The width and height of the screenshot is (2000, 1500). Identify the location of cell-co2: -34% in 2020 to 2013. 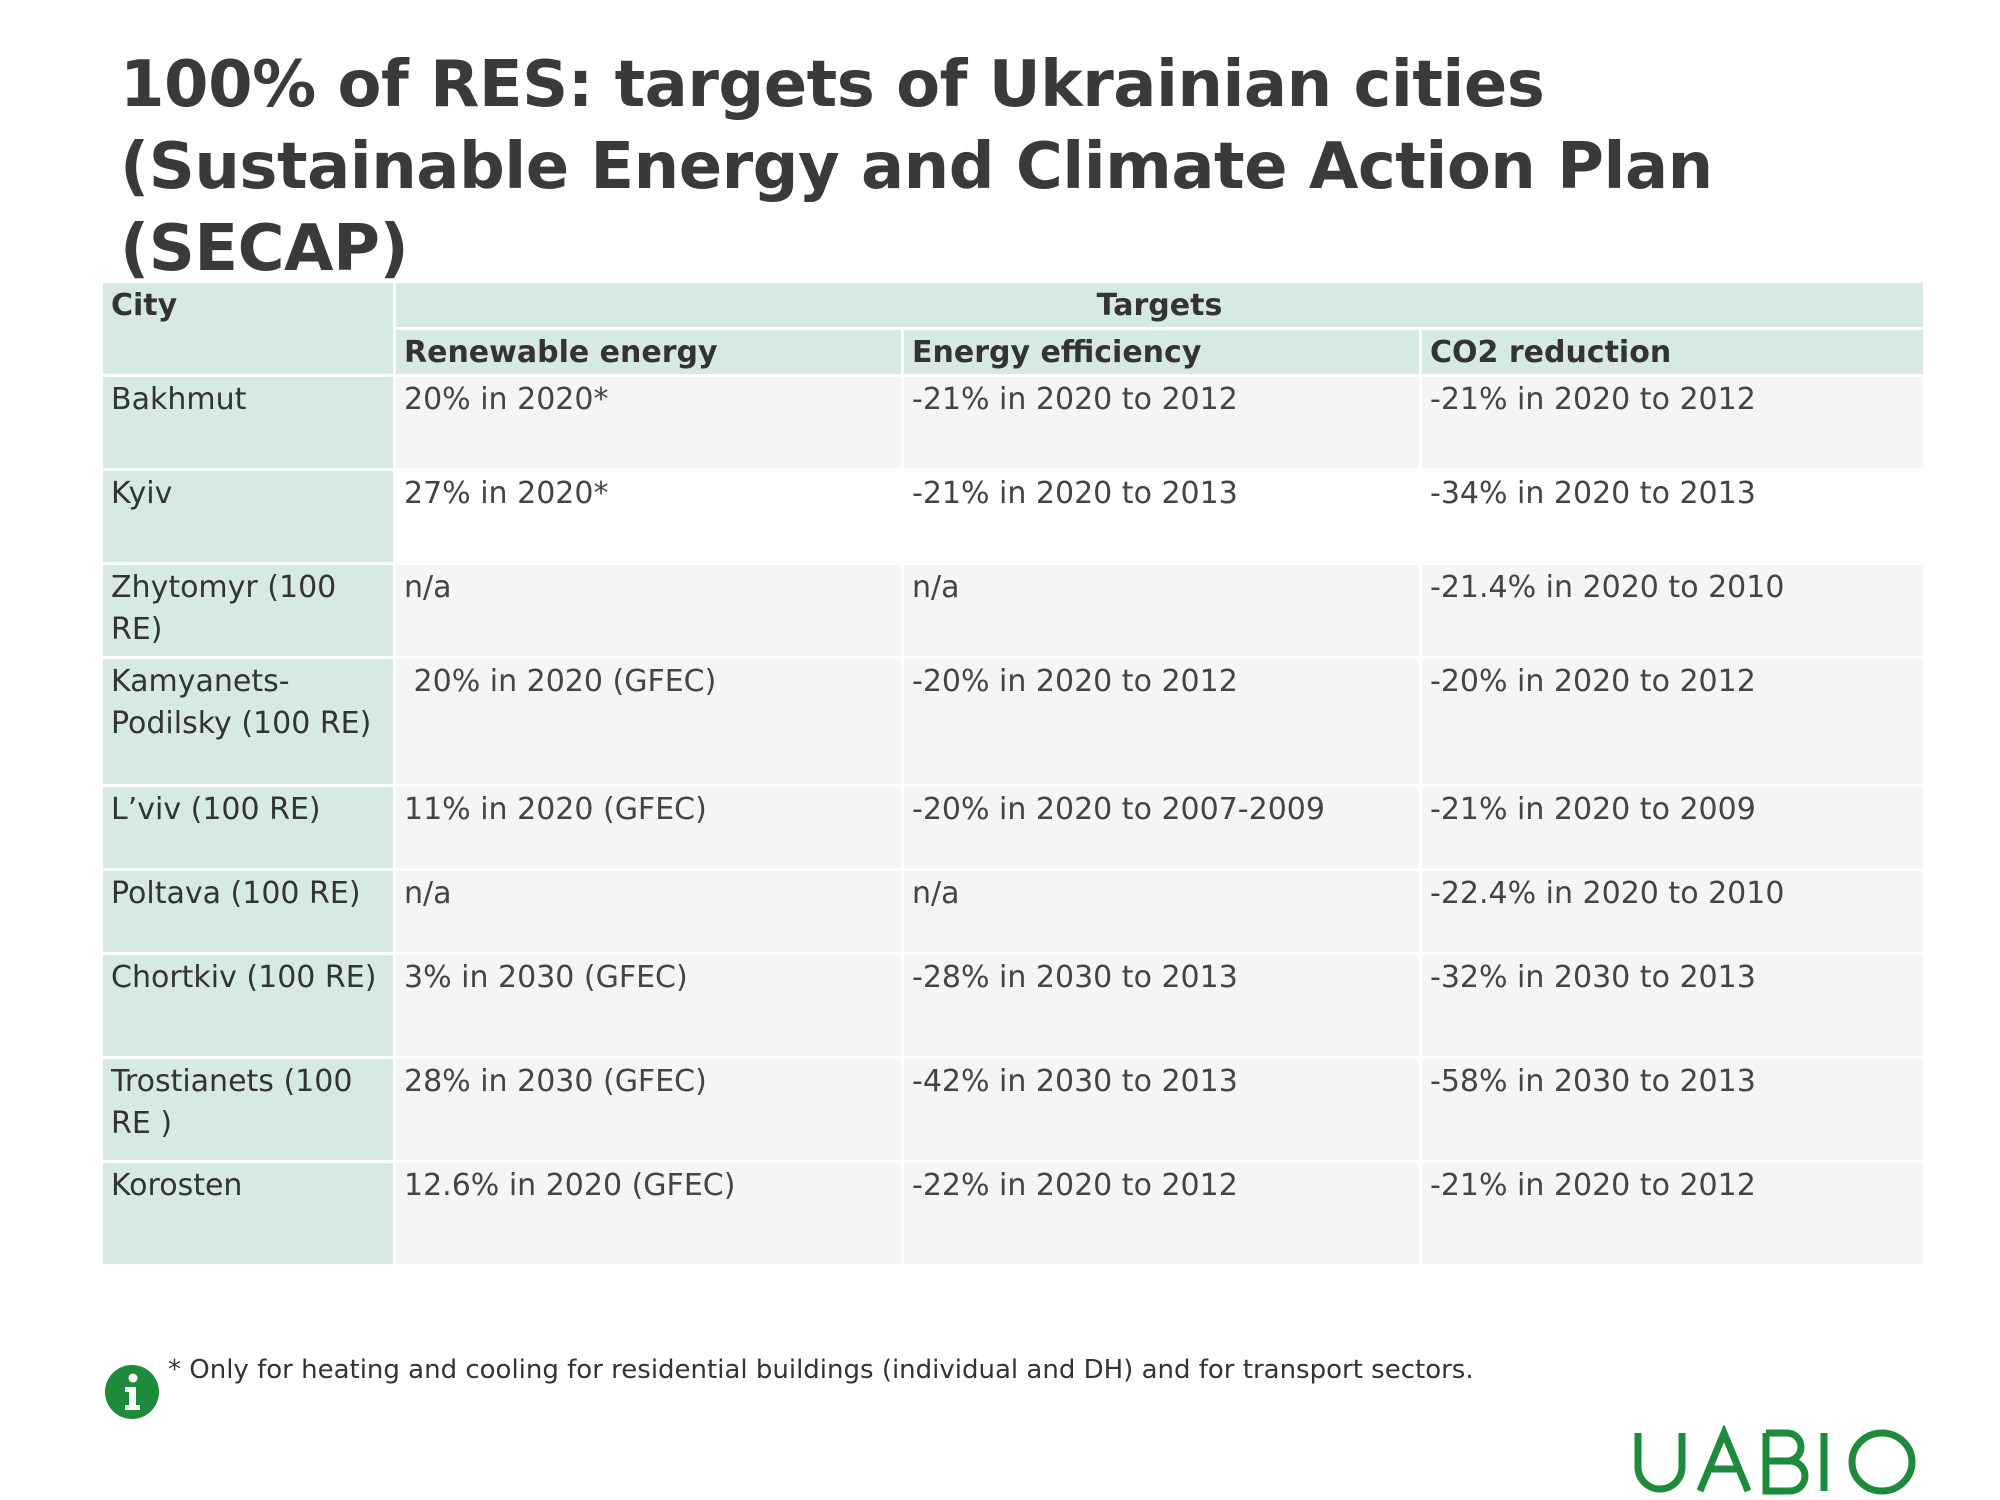
(1672, 516).